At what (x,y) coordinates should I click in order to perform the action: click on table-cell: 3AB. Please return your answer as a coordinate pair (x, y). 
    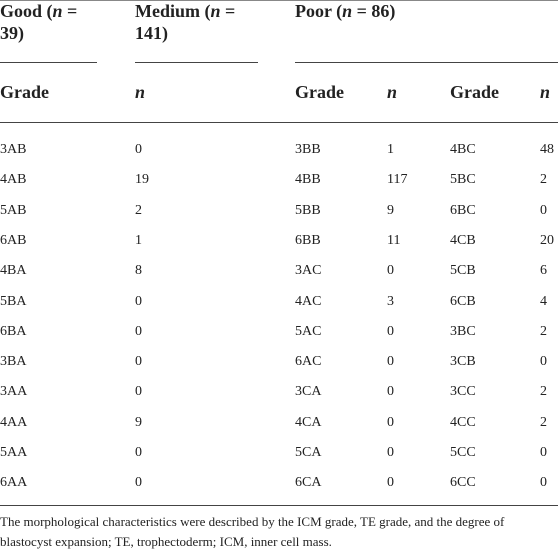
    Looking at the image, I should click on (13, 149).